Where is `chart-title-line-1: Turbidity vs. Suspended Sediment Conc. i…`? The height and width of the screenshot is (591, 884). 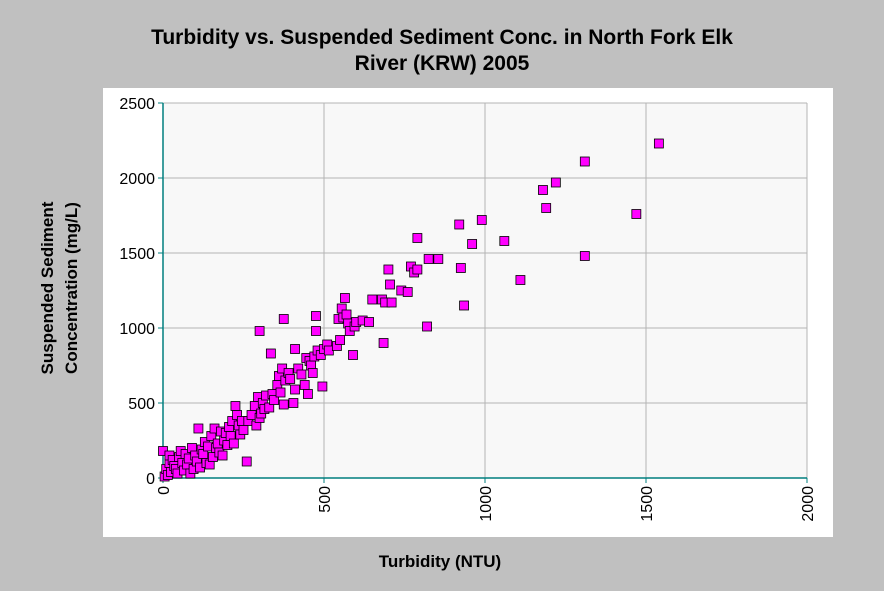 chart-title-line-1: Turbidity vs. Suspended Sediment Conc. i… is located at coordinates (442, 37).